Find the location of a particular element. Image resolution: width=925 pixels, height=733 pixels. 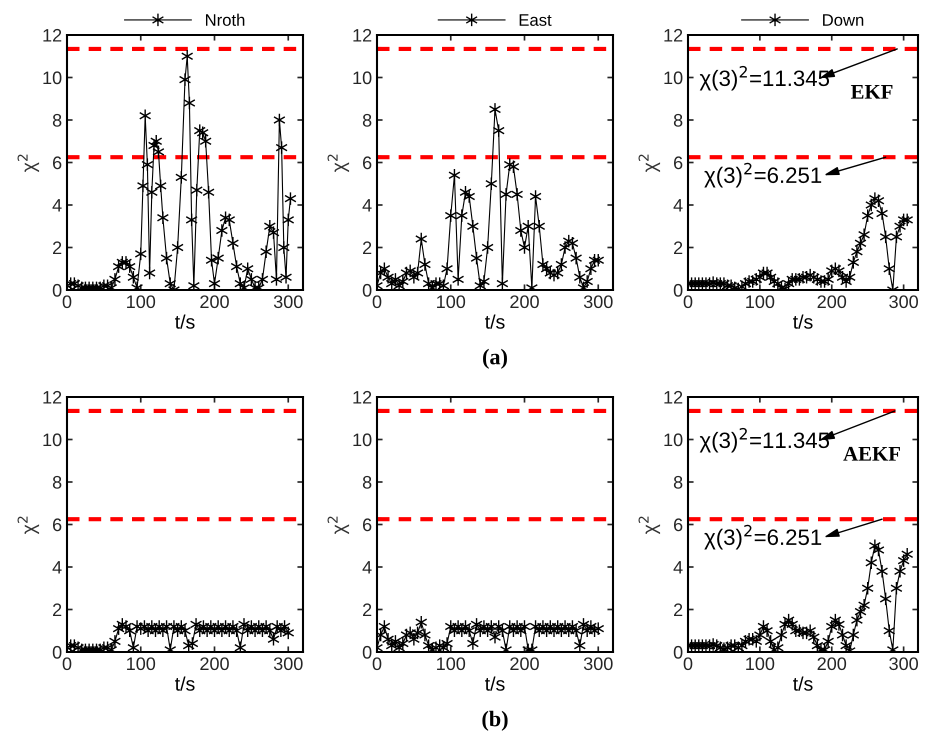

legend-label: Down is located at coordinates (843, 20).